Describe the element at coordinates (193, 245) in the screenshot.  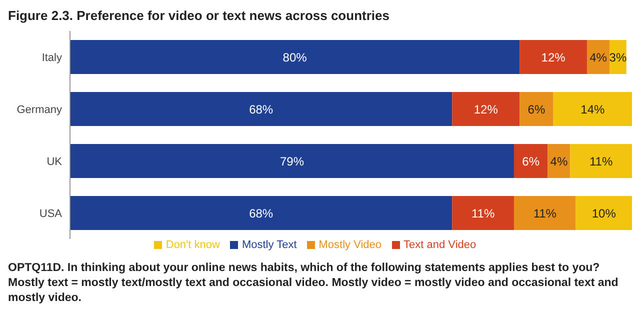
I see `legend-label: Don't know` at that location.